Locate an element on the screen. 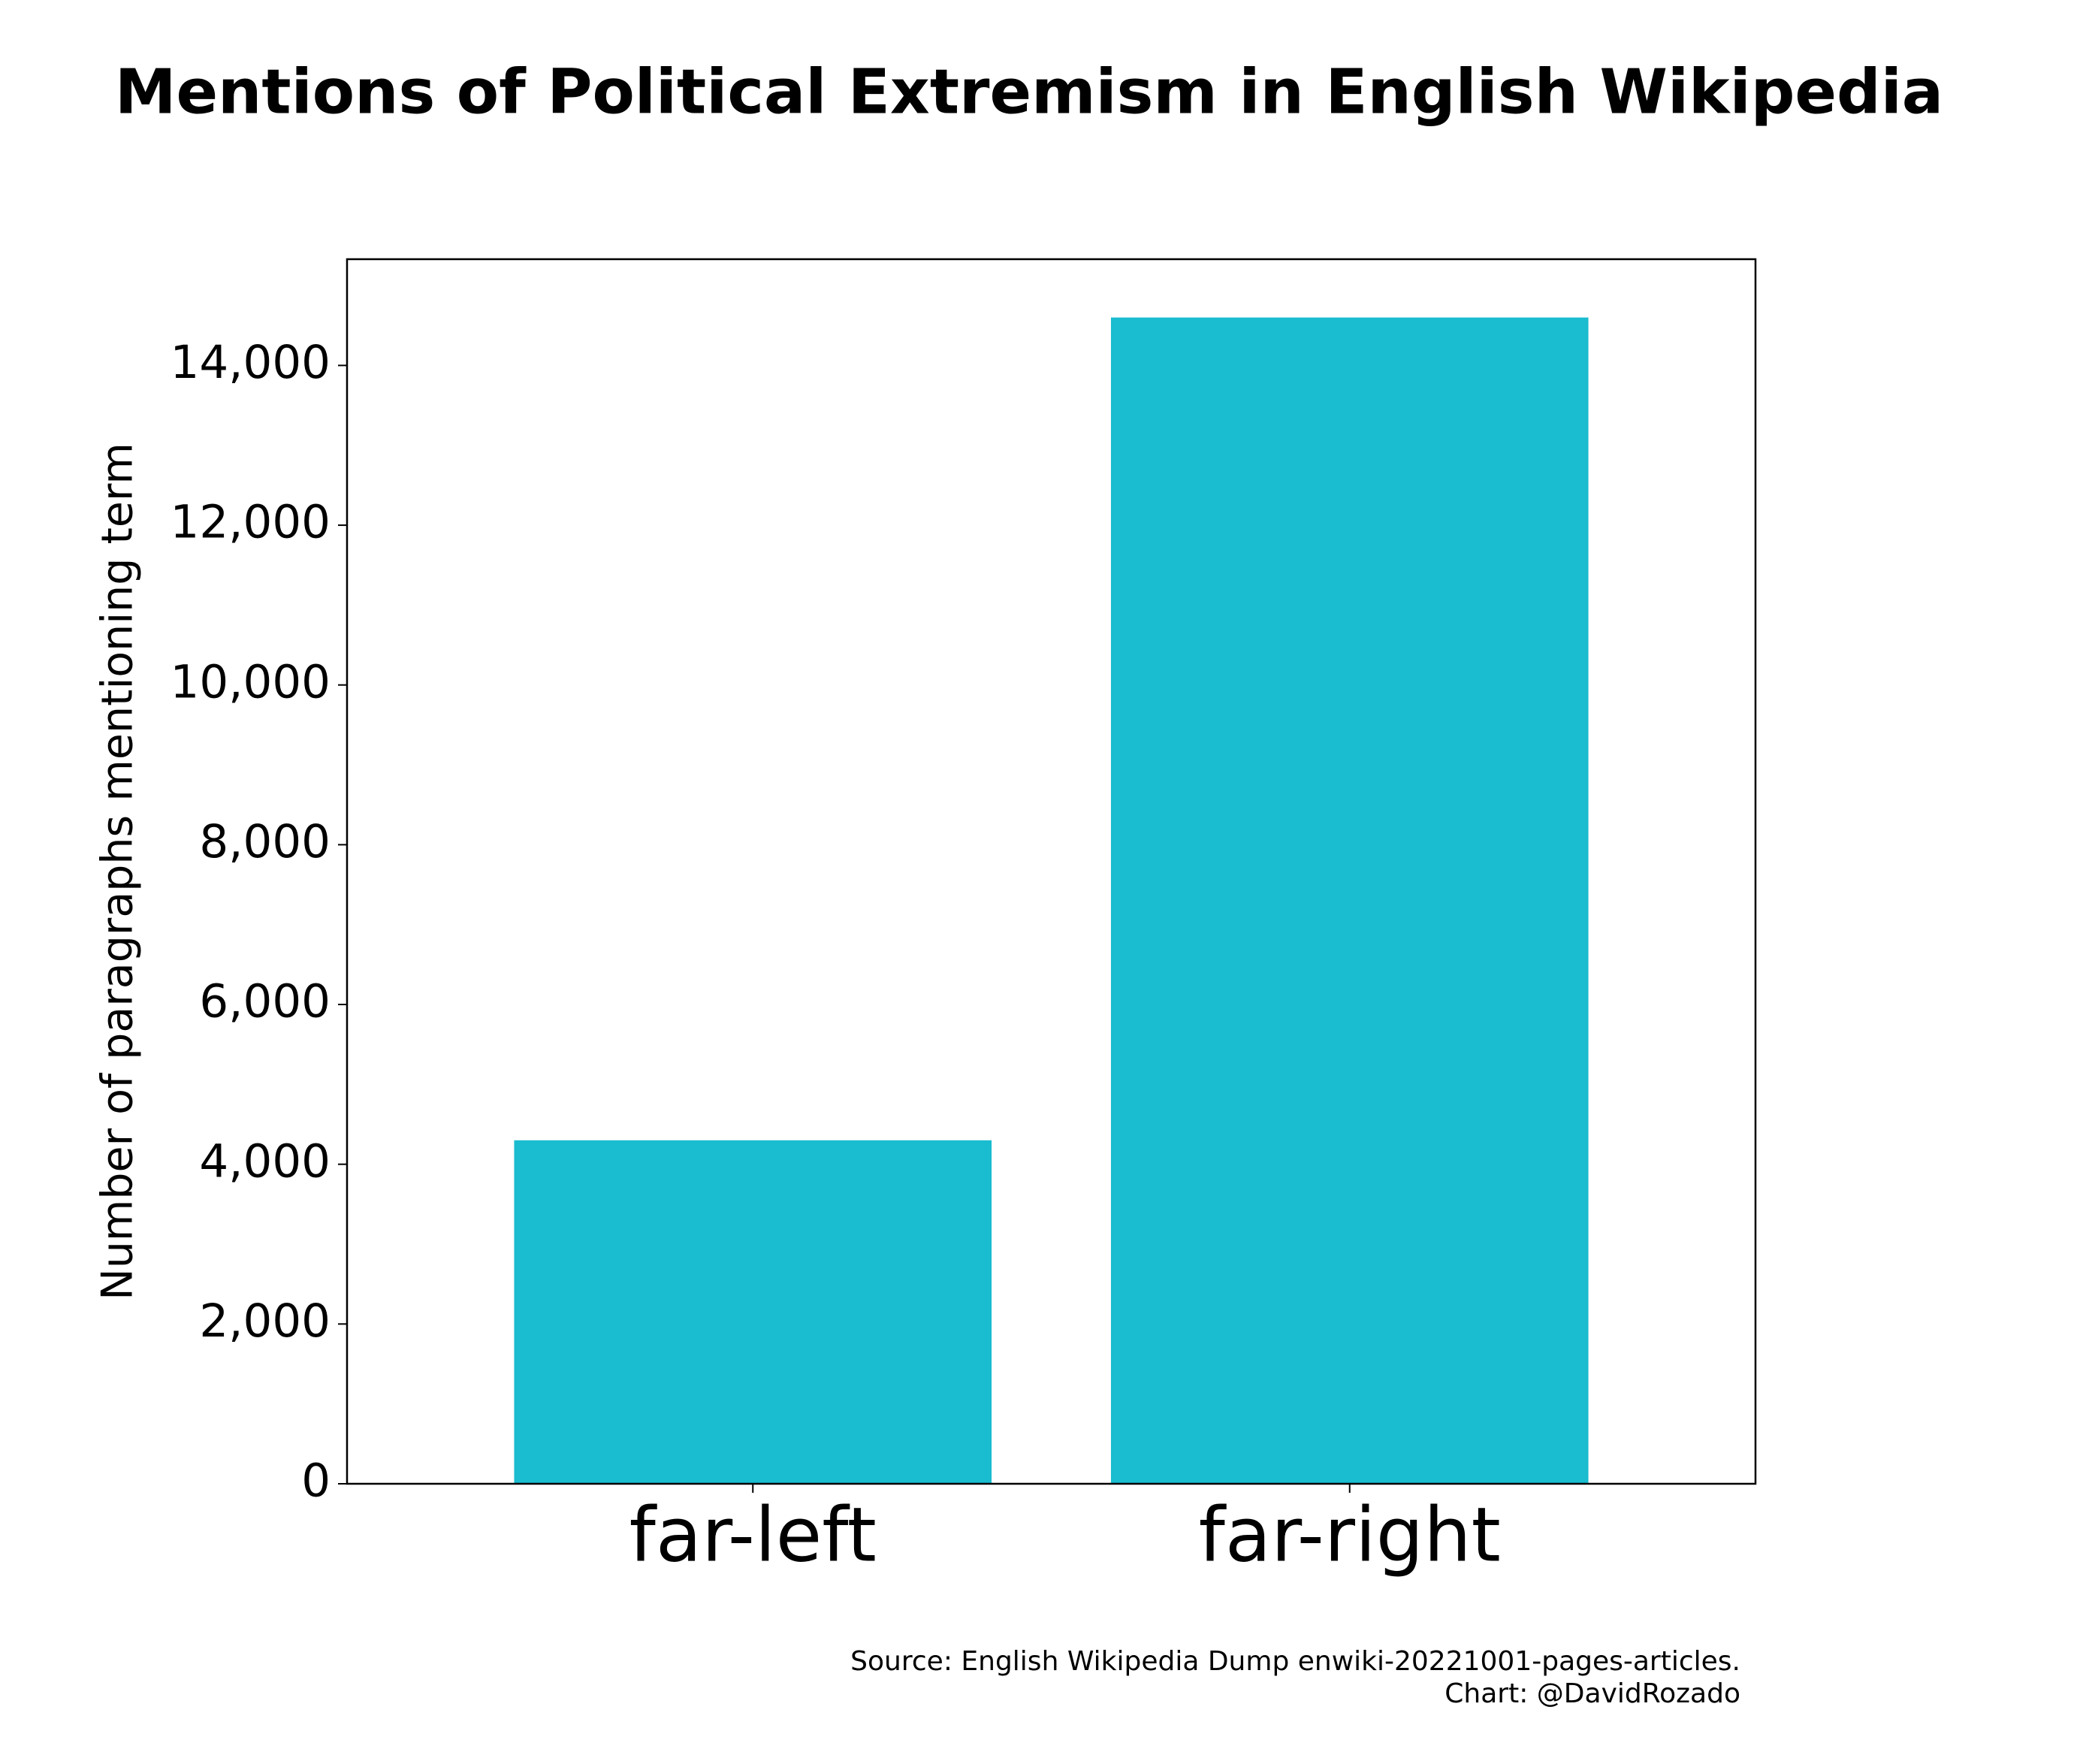 This screenshot has height=1764, width=2086. y-tick-label: 12,000 is located at coordinates (251, 522).